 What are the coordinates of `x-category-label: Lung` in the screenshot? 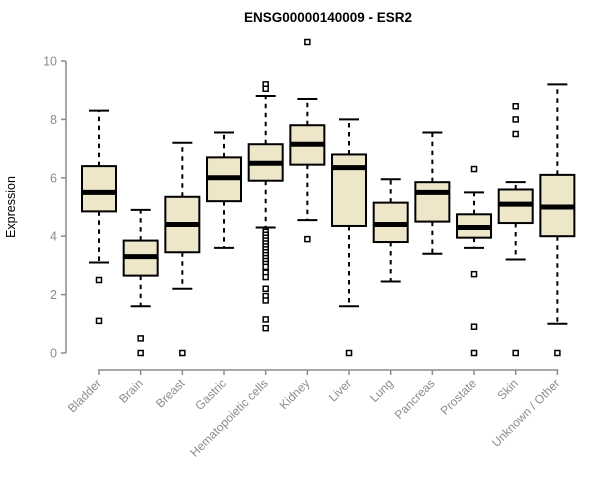 It's located at (381, 390).